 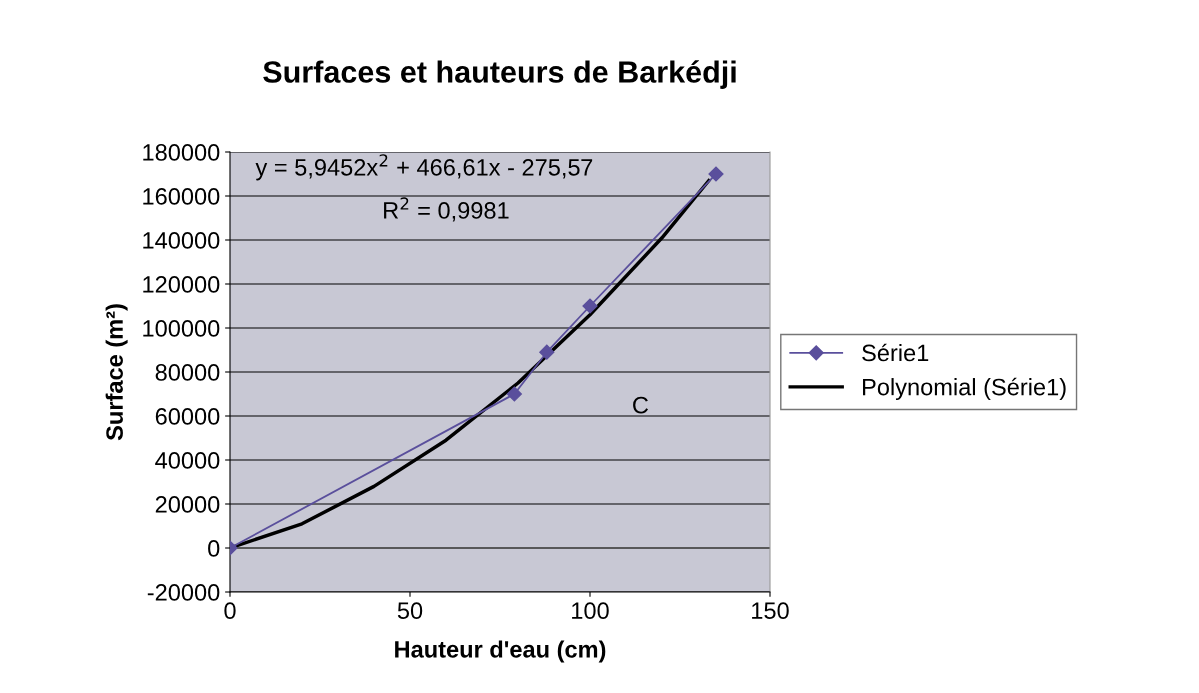 I want to click on y-tick-label: 60000, so click(x=187, y=416).